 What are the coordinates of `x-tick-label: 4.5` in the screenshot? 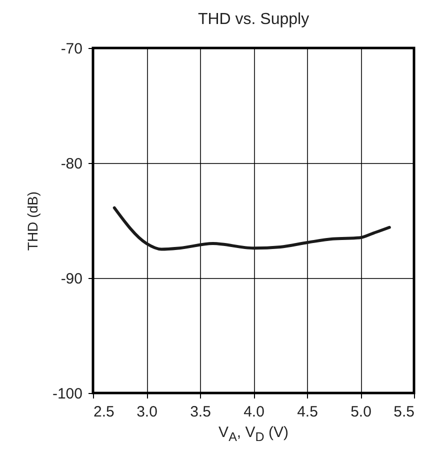 It's located at (307, 412).